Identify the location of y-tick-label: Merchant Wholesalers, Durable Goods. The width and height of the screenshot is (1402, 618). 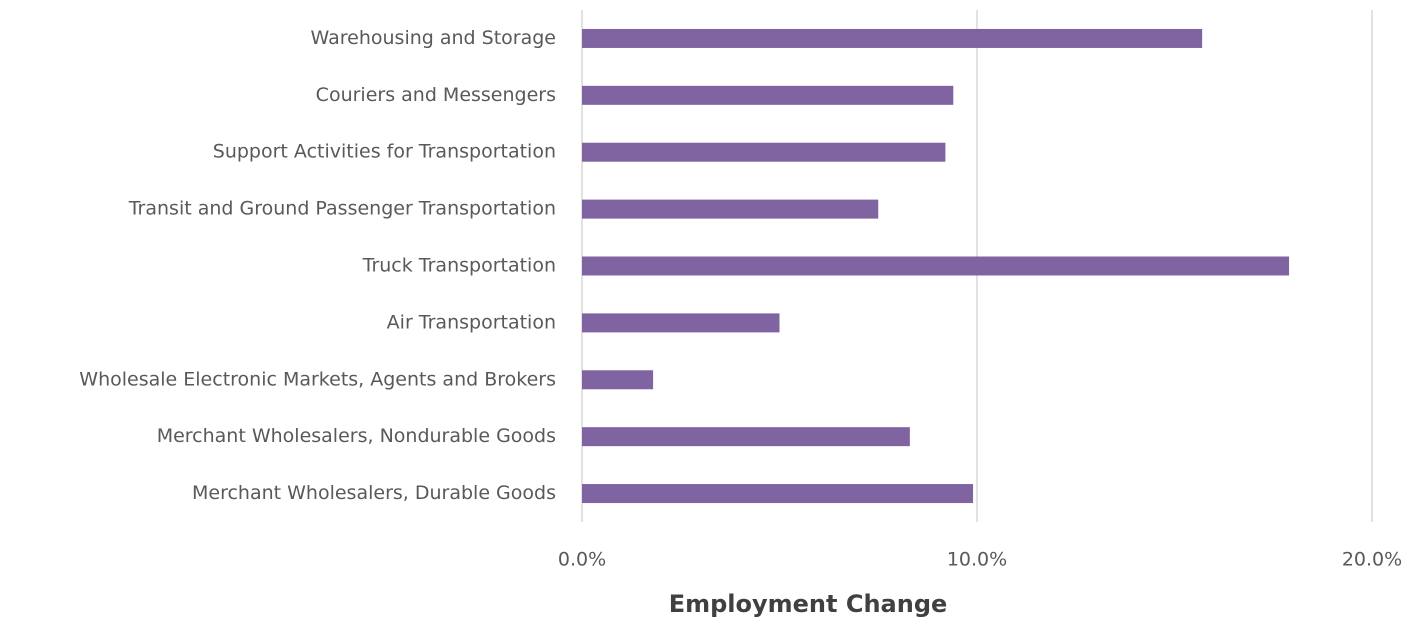
(374, 493).